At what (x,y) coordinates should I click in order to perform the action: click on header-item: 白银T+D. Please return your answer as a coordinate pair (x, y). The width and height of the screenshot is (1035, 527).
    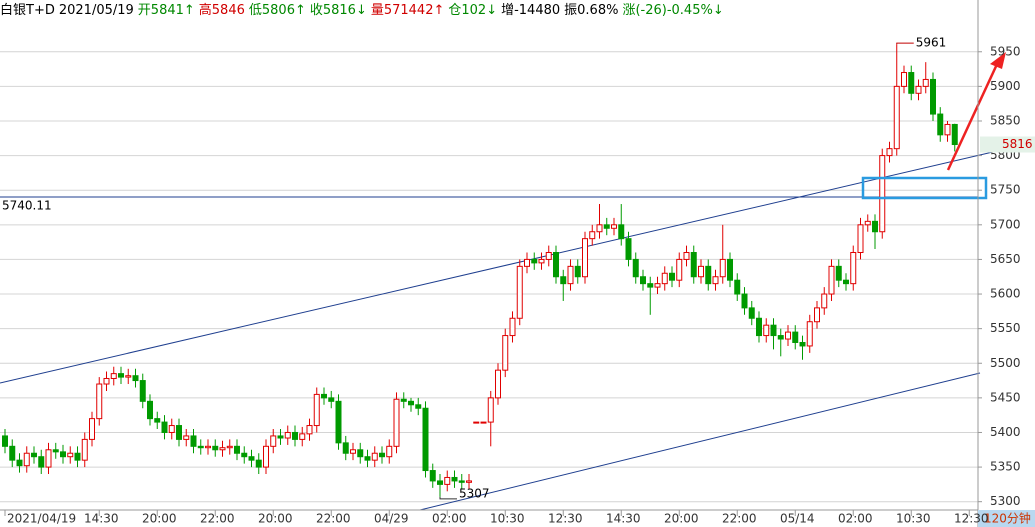
    Looking at the image, I should click on (27, 10).